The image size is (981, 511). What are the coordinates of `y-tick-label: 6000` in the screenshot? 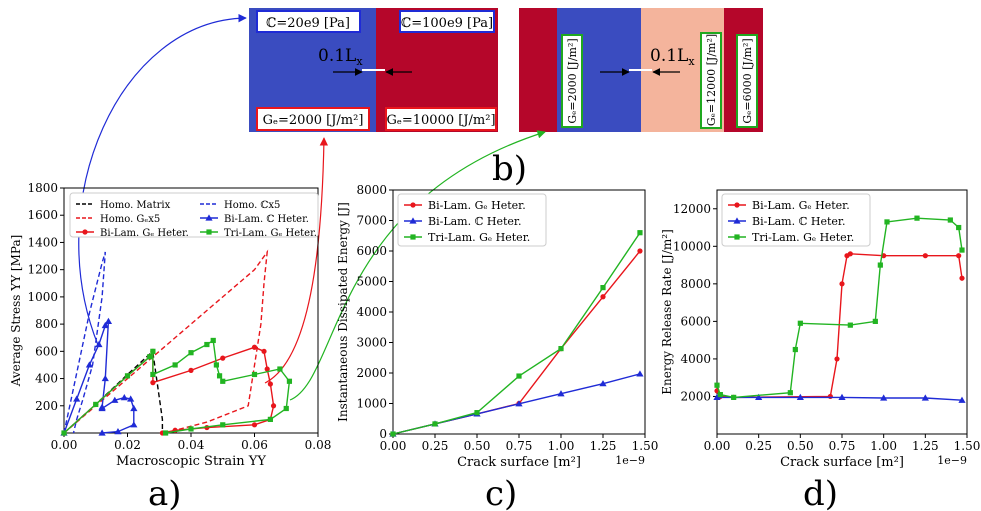 It's located at (371, 251).